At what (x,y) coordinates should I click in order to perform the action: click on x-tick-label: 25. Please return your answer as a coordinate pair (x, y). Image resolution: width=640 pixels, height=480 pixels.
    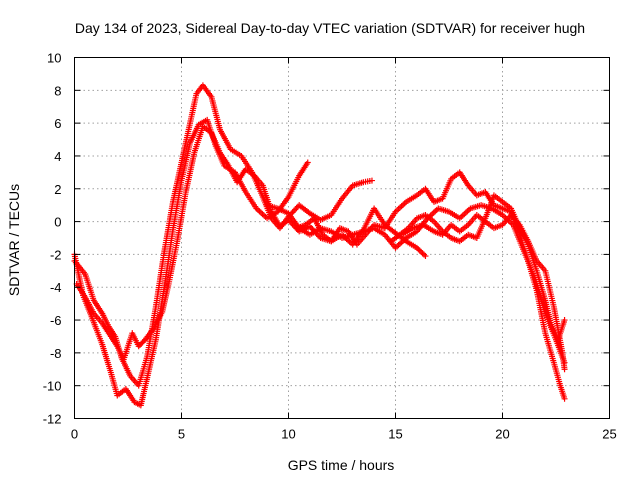
    Looking at the image, I should click on (609, 434).